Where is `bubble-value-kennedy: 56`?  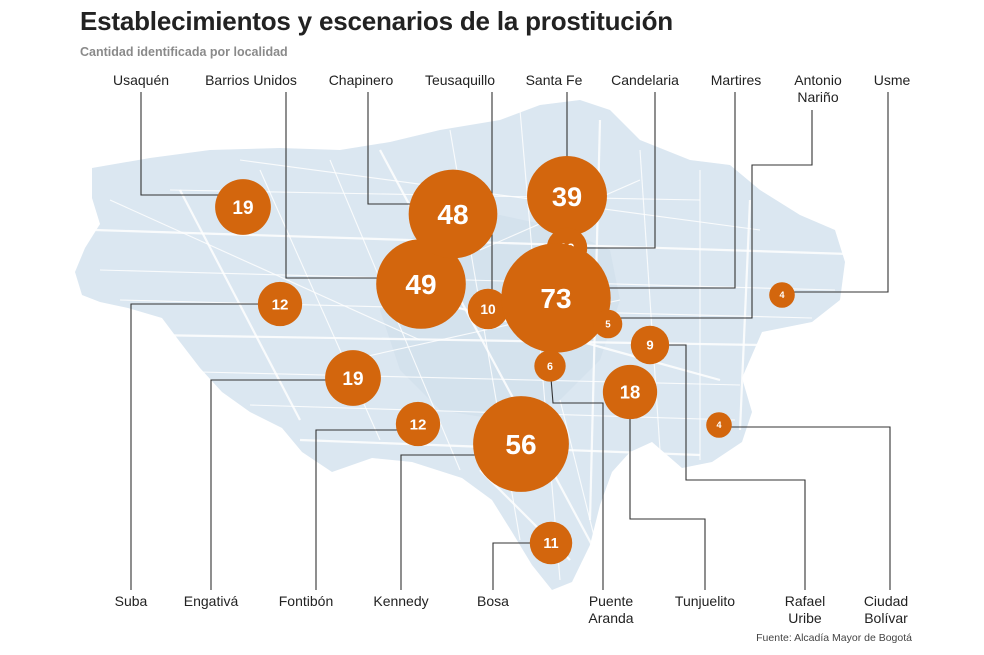
bubble-value-kennedy: 56 is located at coordinates (520, 444).